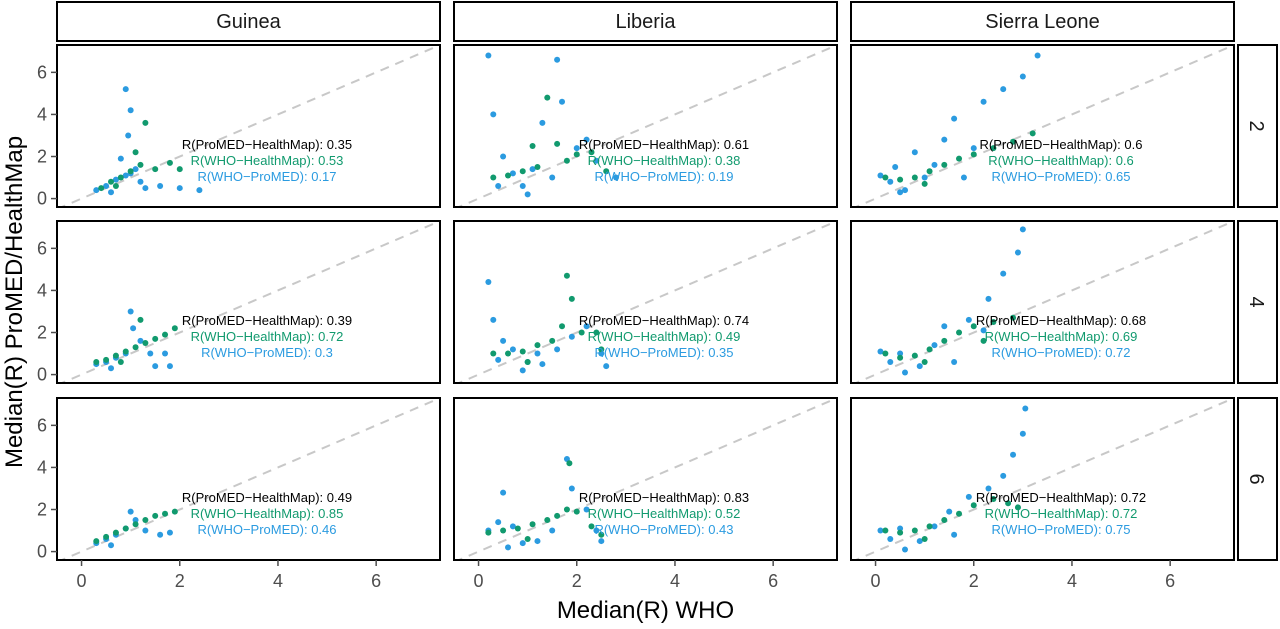 The image size is (1280, 629). Describe the element at coordinates (47, 312) in the screenshot. I see `y-axes: 0 2 4 6 0 2 4 6 0 2 4 6` at that location.